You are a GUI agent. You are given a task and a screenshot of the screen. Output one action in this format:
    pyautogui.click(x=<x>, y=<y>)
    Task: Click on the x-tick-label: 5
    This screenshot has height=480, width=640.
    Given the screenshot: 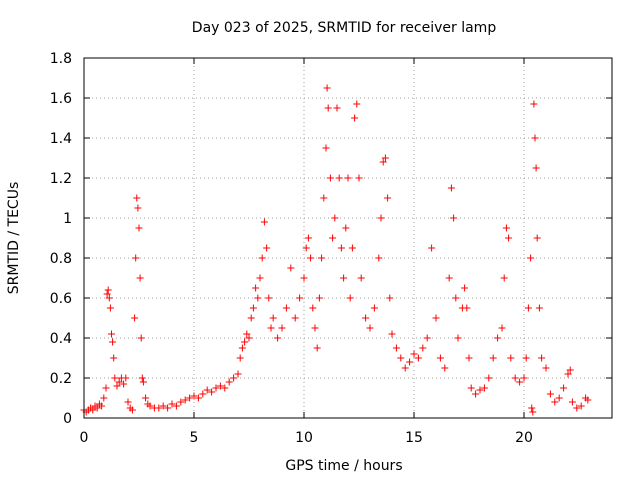 What is the action you would take?
    pyautogui.click(x=194, y=438)
    